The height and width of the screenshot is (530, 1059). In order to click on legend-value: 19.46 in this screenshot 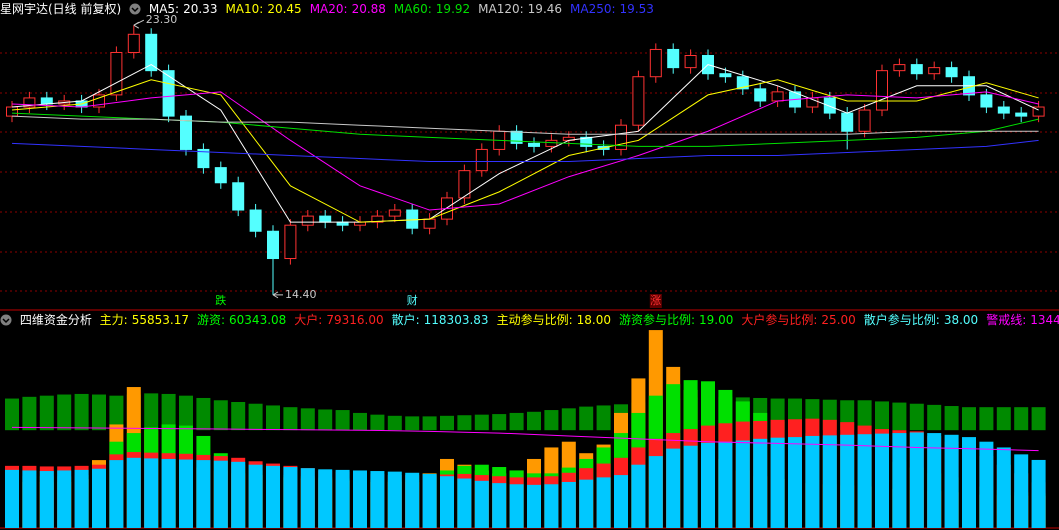, I will do `click(545, 9)`.